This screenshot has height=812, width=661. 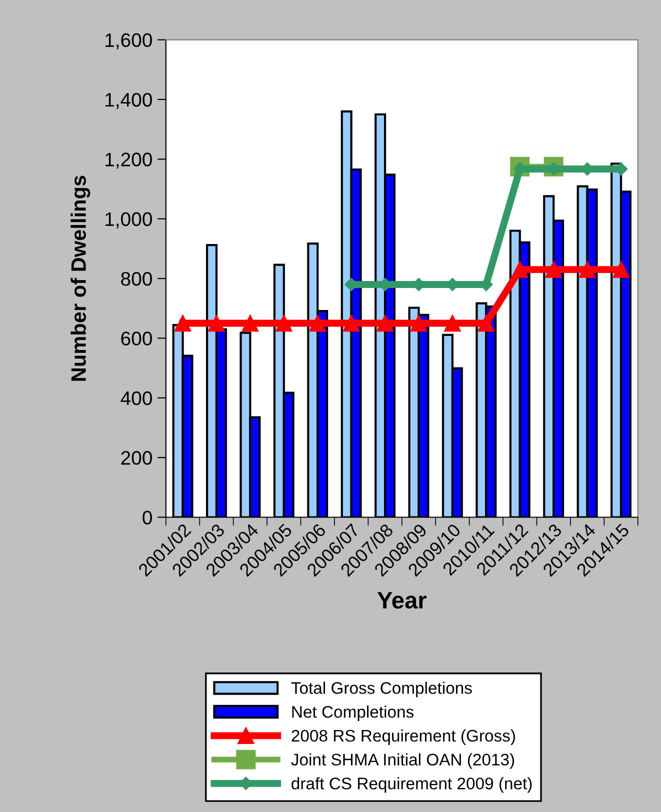 I want to click on y-axis-title: Number of Dwellings, so click(x=80, y=278).